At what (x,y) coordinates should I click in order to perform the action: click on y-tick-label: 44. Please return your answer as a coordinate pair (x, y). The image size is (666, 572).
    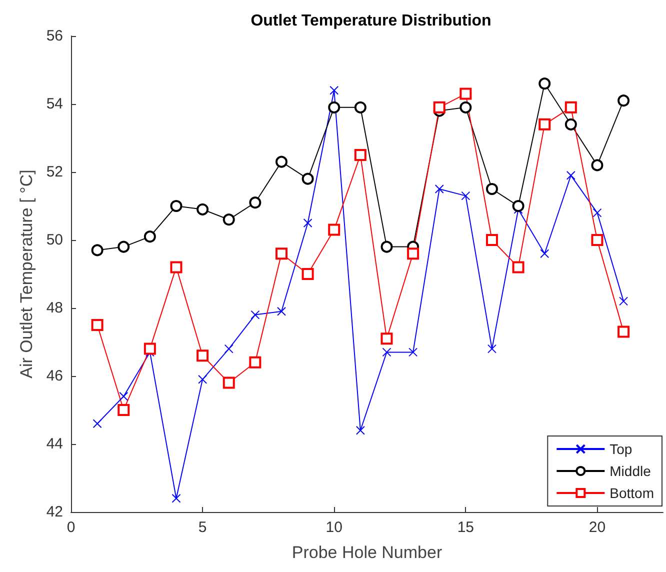
    Looking at the image, I should click on (54, 444).